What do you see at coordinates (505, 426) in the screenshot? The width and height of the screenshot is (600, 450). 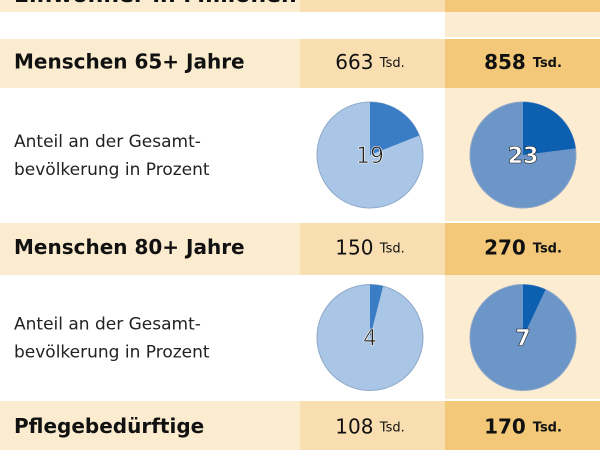 I see `cell-number: 170` at bounding box center [505, 426].